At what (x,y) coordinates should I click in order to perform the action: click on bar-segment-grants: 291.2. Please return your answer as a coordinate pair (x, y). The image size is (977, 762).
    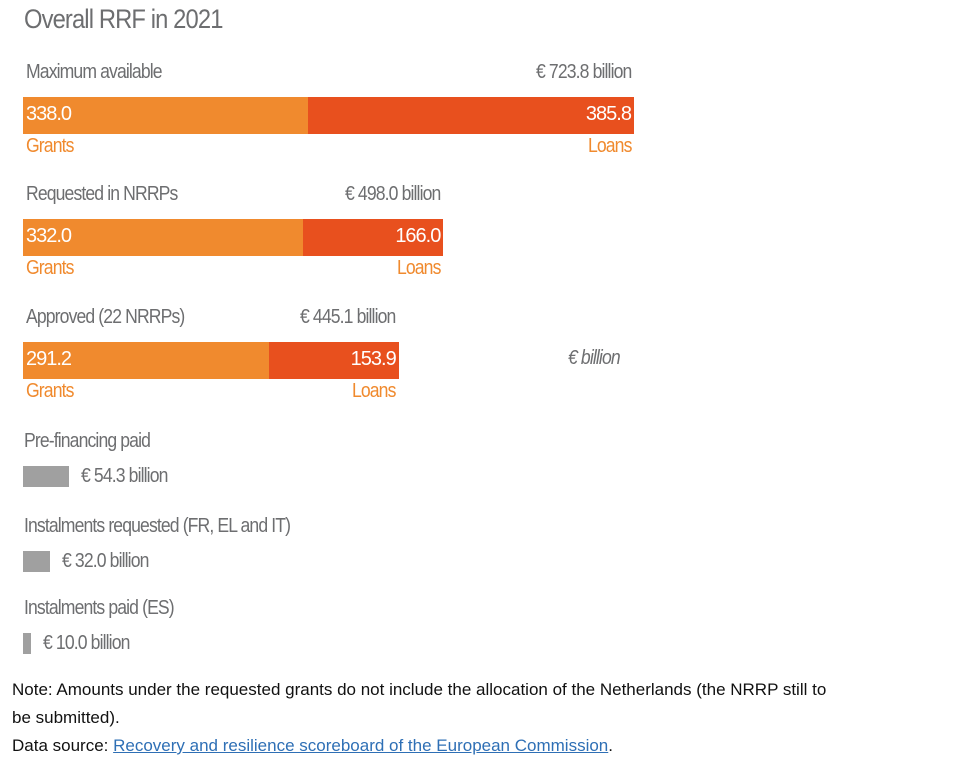
    Looking at the image, I should click on (146, 360).